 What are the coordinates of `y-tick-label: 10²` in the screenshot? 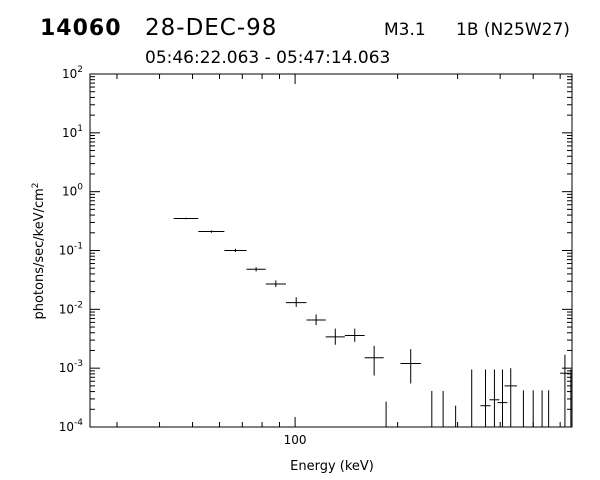 It's located at (72, 73).